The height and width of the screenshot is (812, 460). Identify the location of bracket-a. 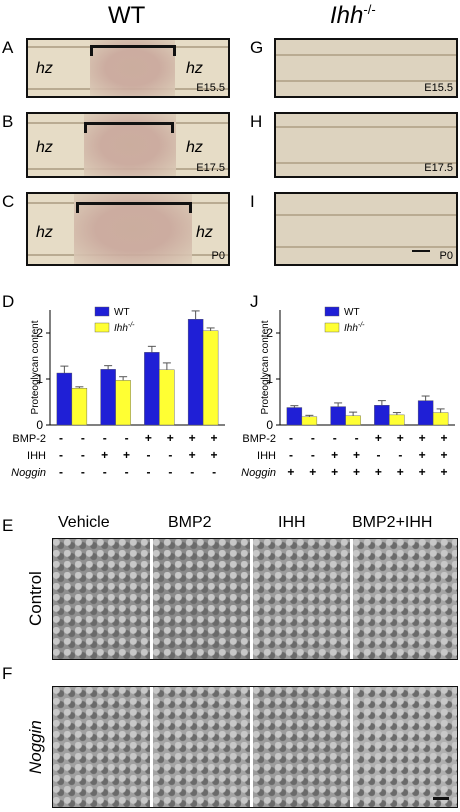
(133, 50).